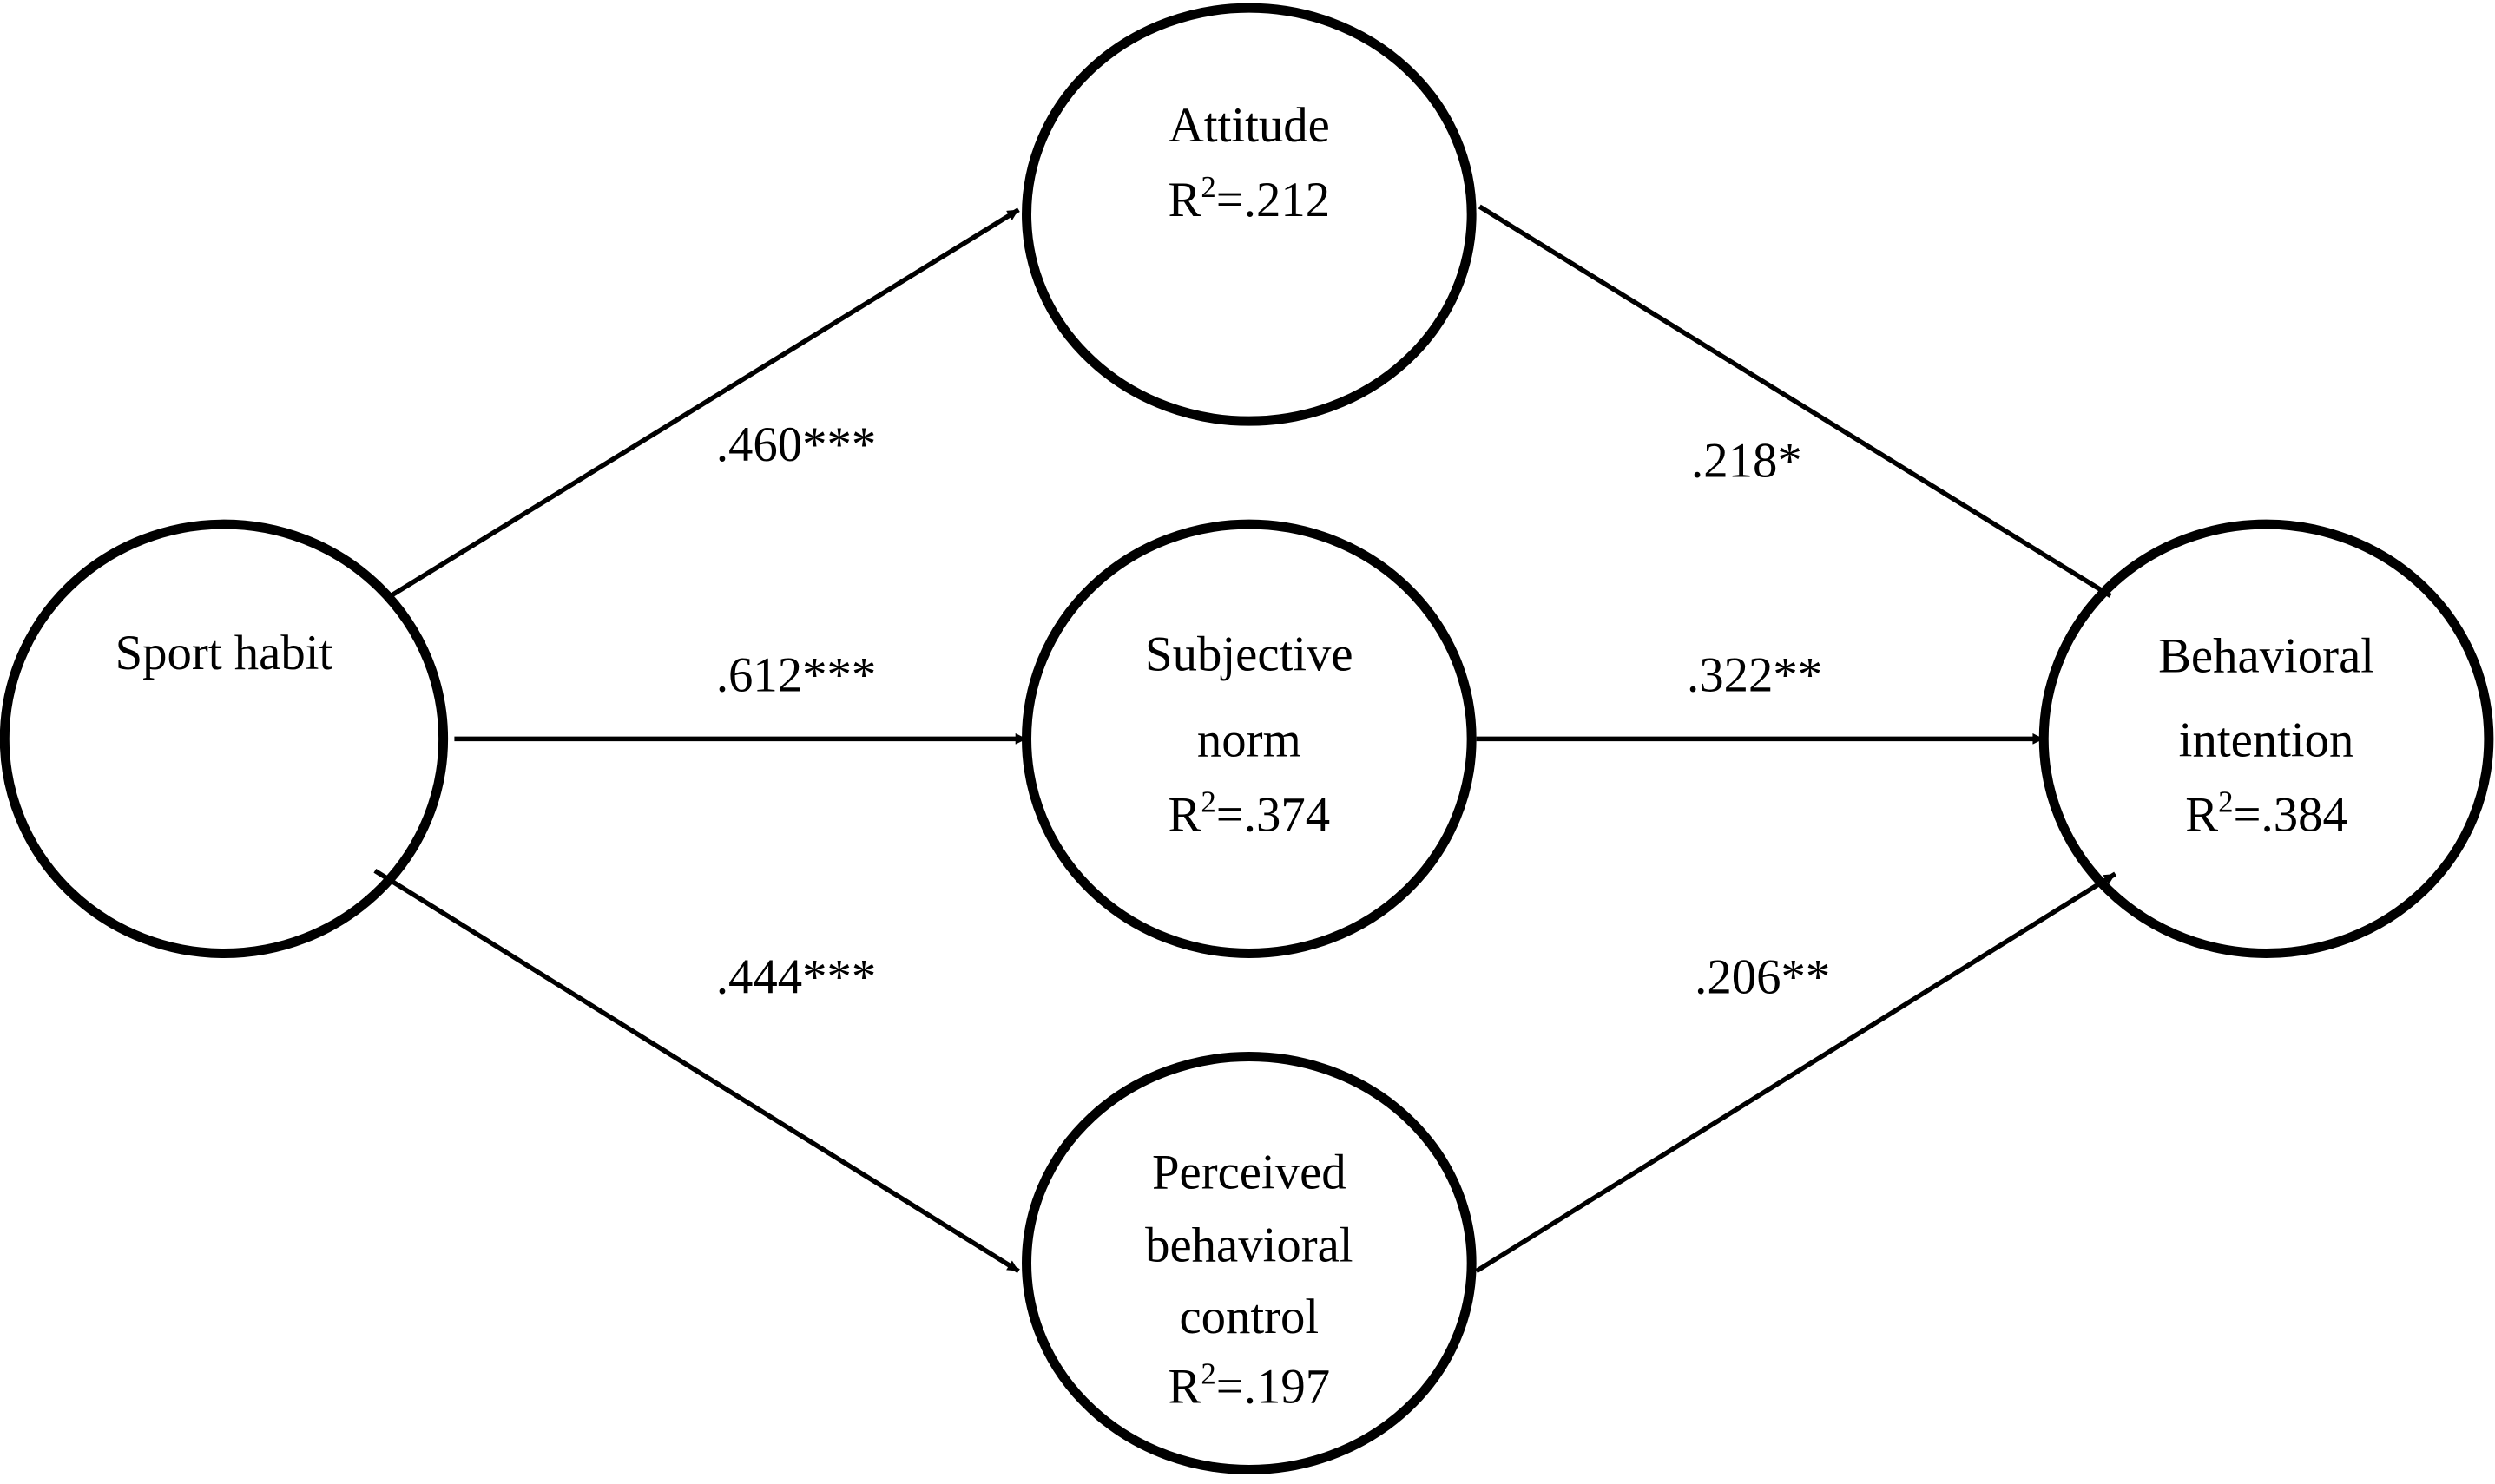  I want to click on path-coefficient: .612***, so click(796, 675).